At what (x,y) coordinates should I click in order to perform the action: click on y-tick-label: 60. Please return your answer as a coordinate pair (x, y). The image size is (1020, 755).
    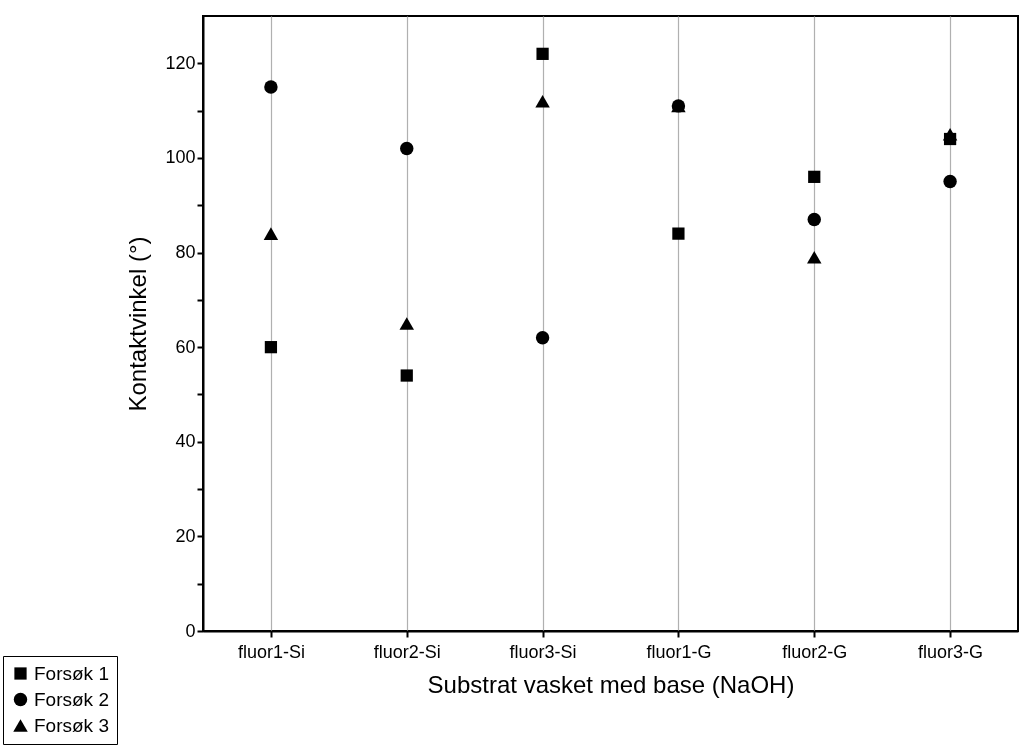
    Looking at the image, I should click on (185, 346).